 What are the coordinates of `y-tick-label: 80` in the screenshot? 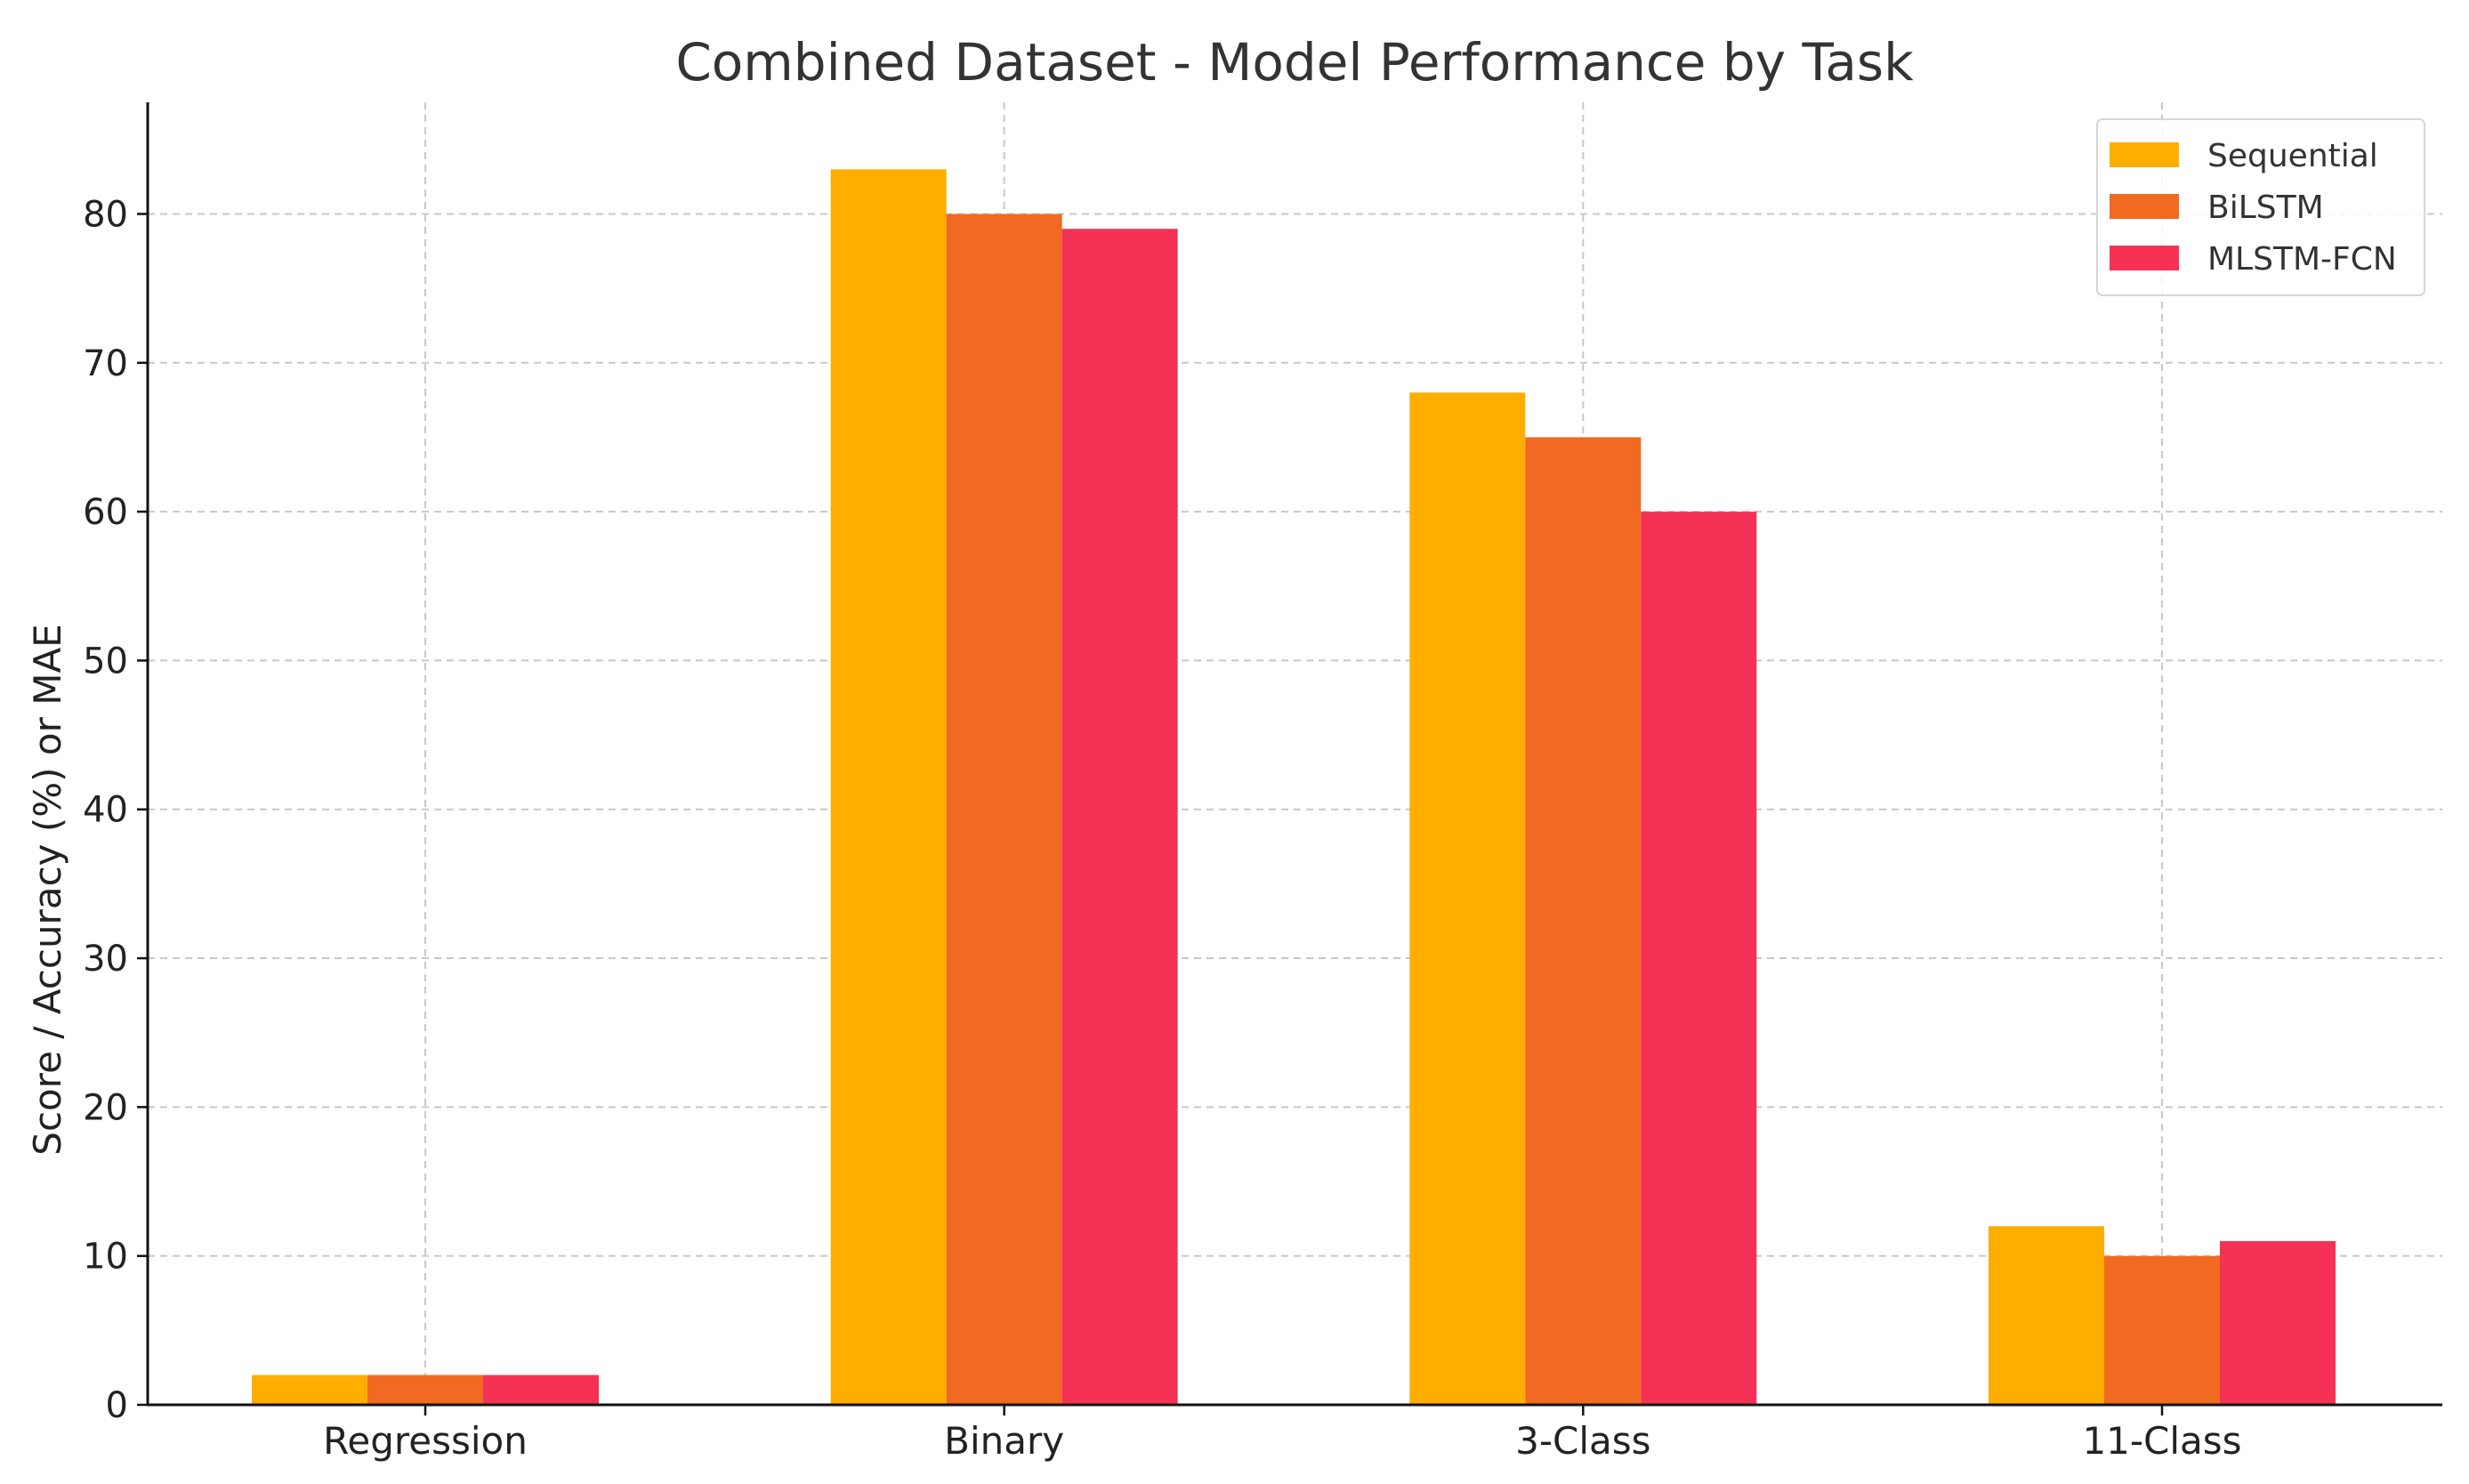 It's located at (105, 214).